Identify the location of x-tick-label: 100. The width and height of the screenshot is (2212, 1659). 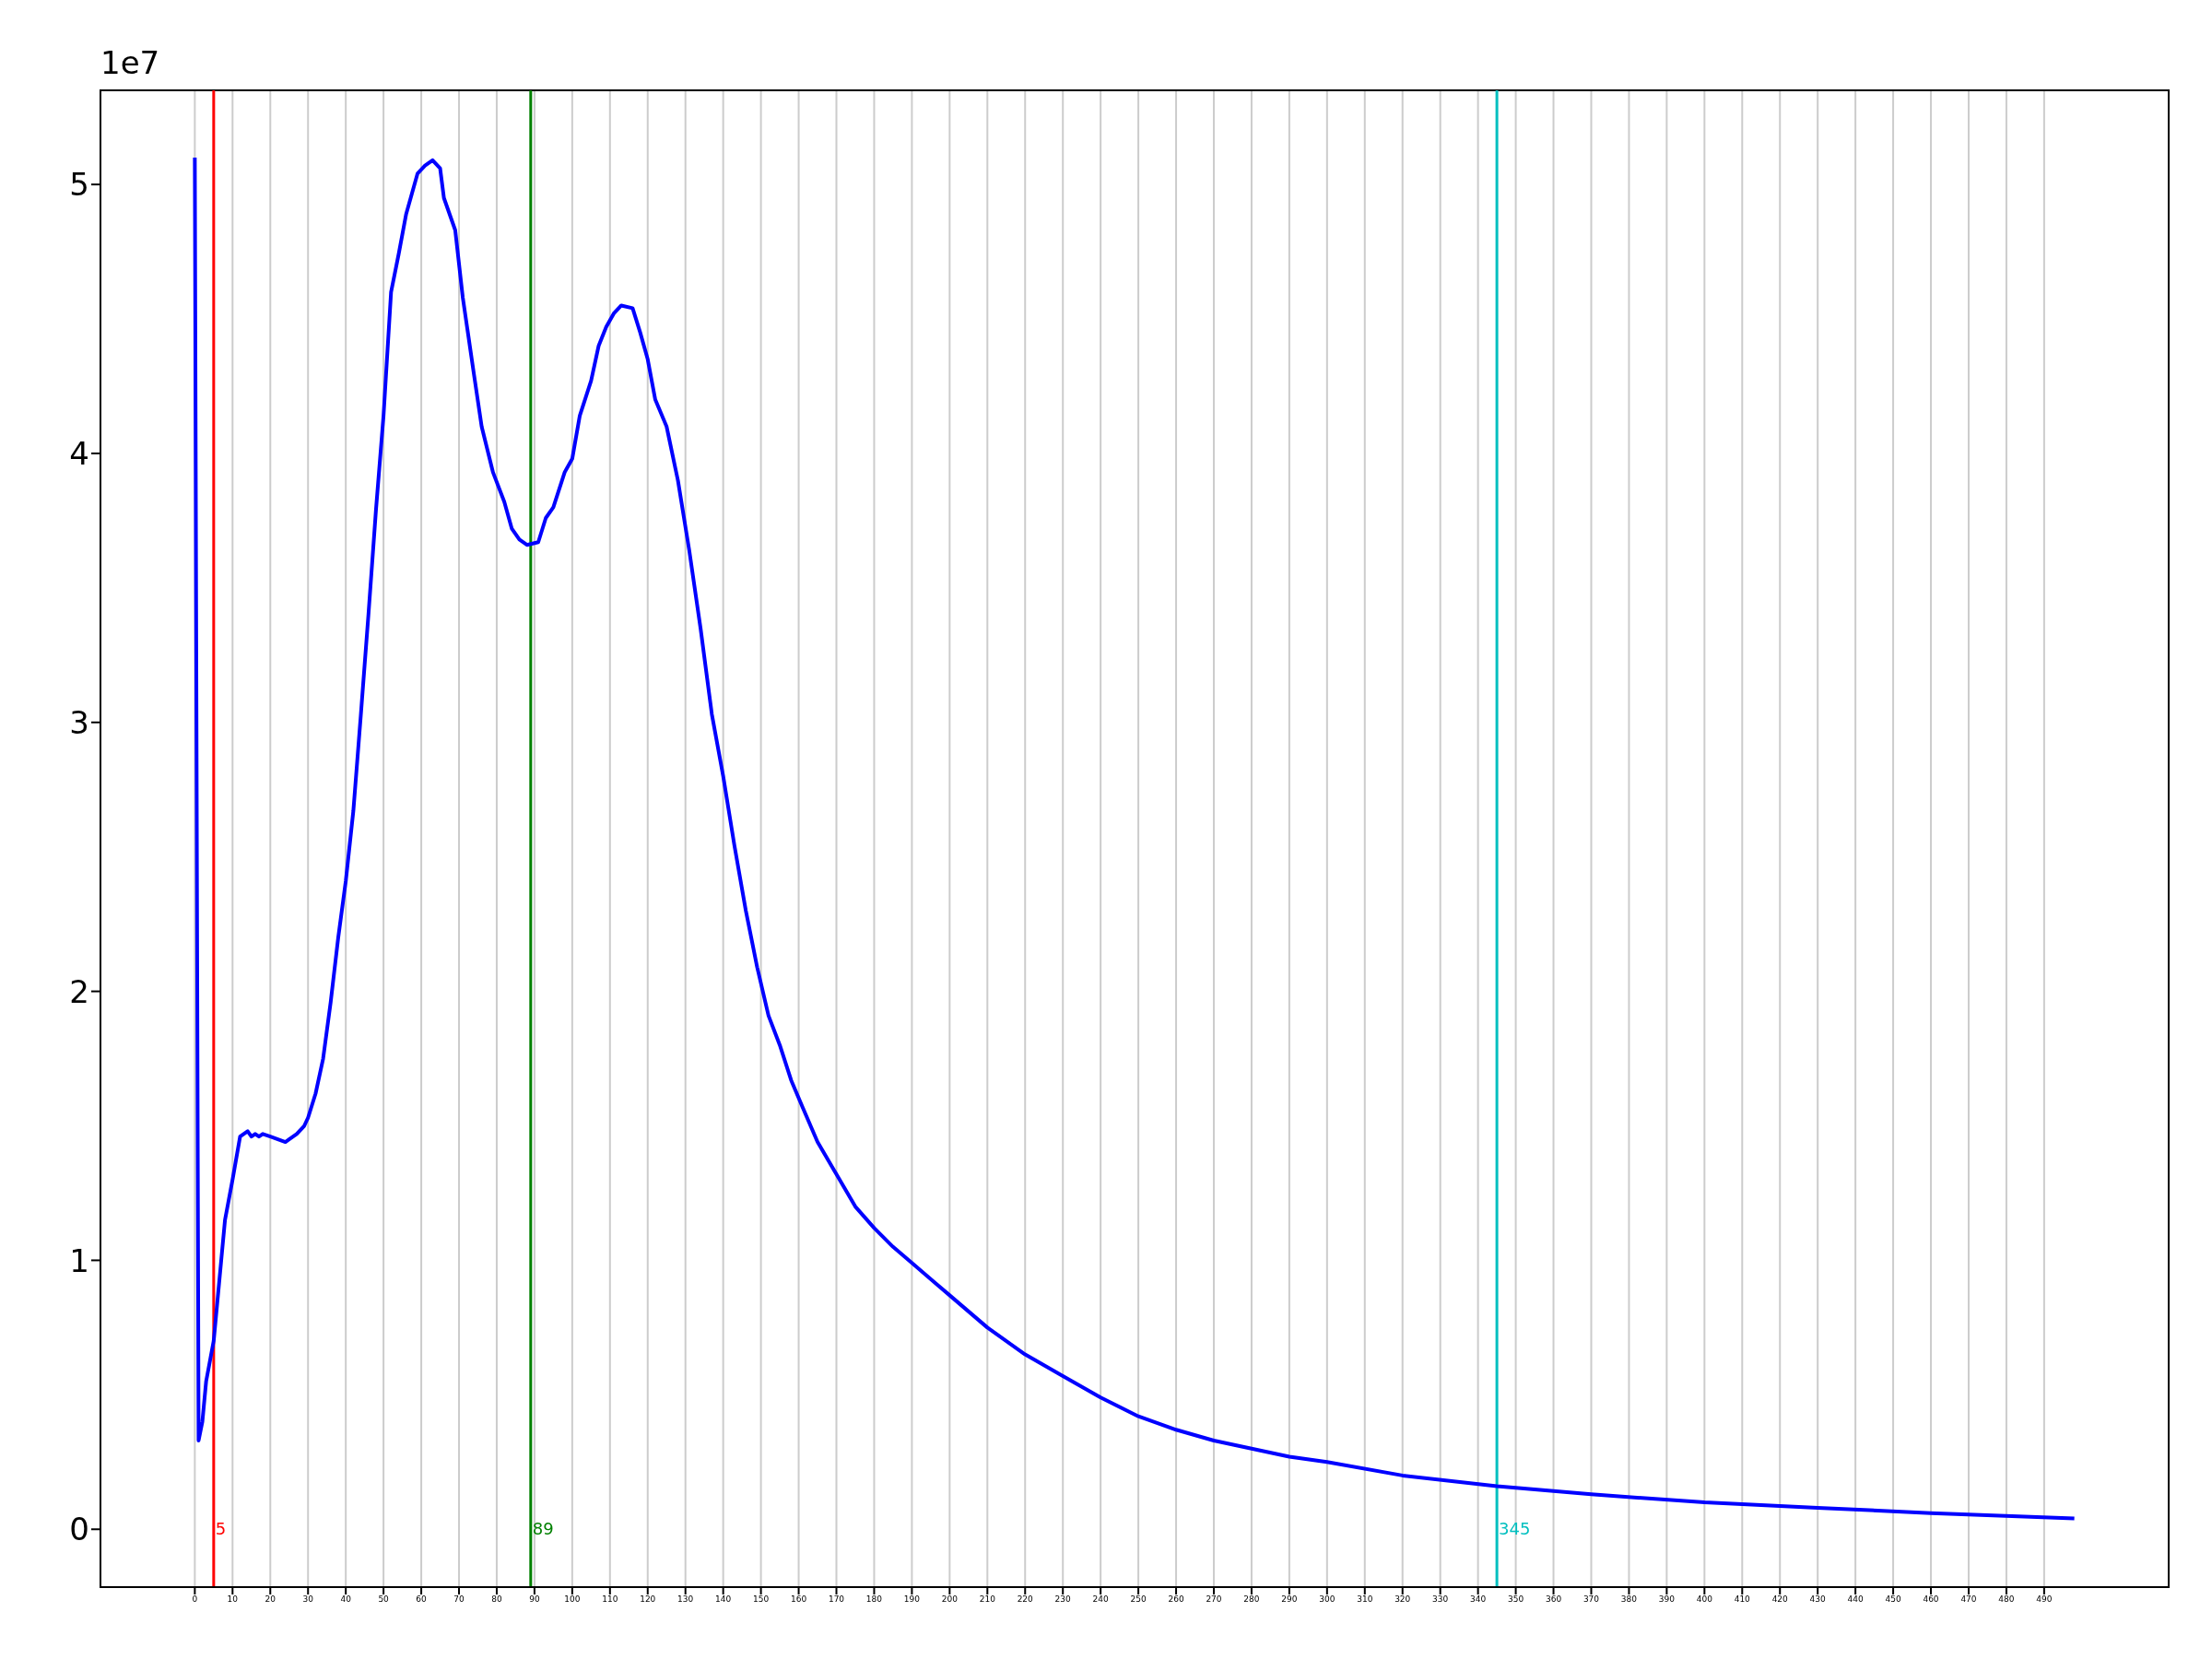
(572, 1599).